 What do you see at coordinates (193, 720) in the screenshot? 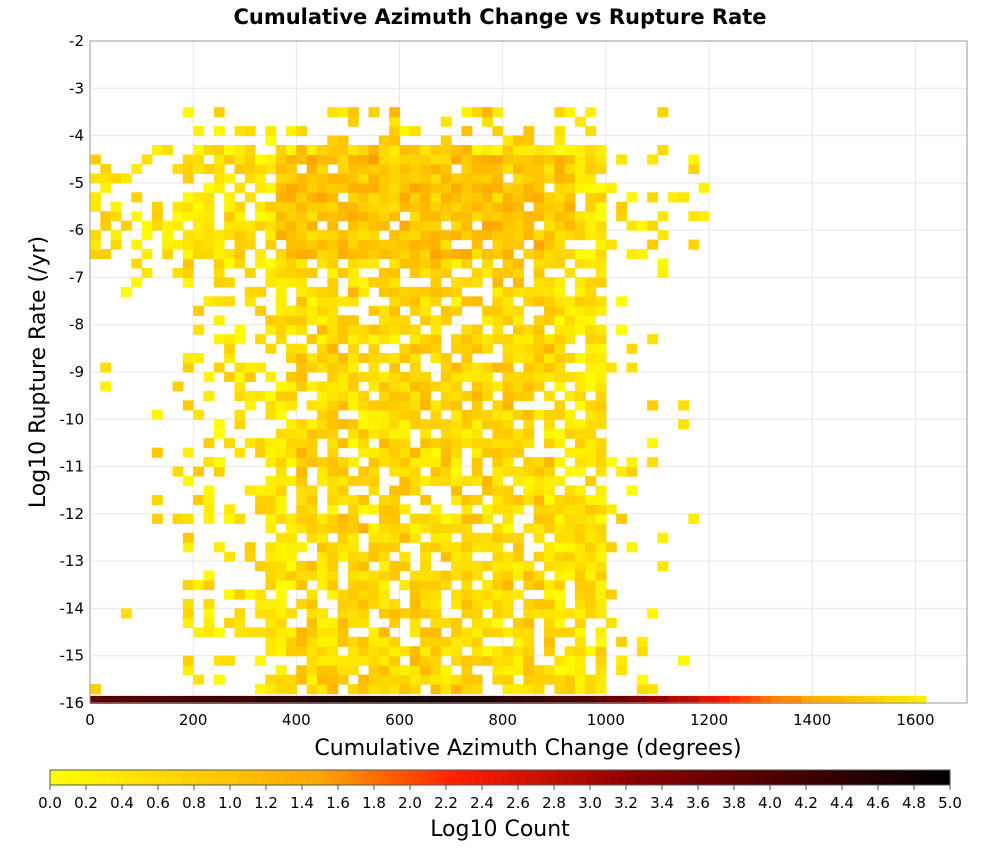
I see `x-tick-label: 200` at bounding box center [193, 720].